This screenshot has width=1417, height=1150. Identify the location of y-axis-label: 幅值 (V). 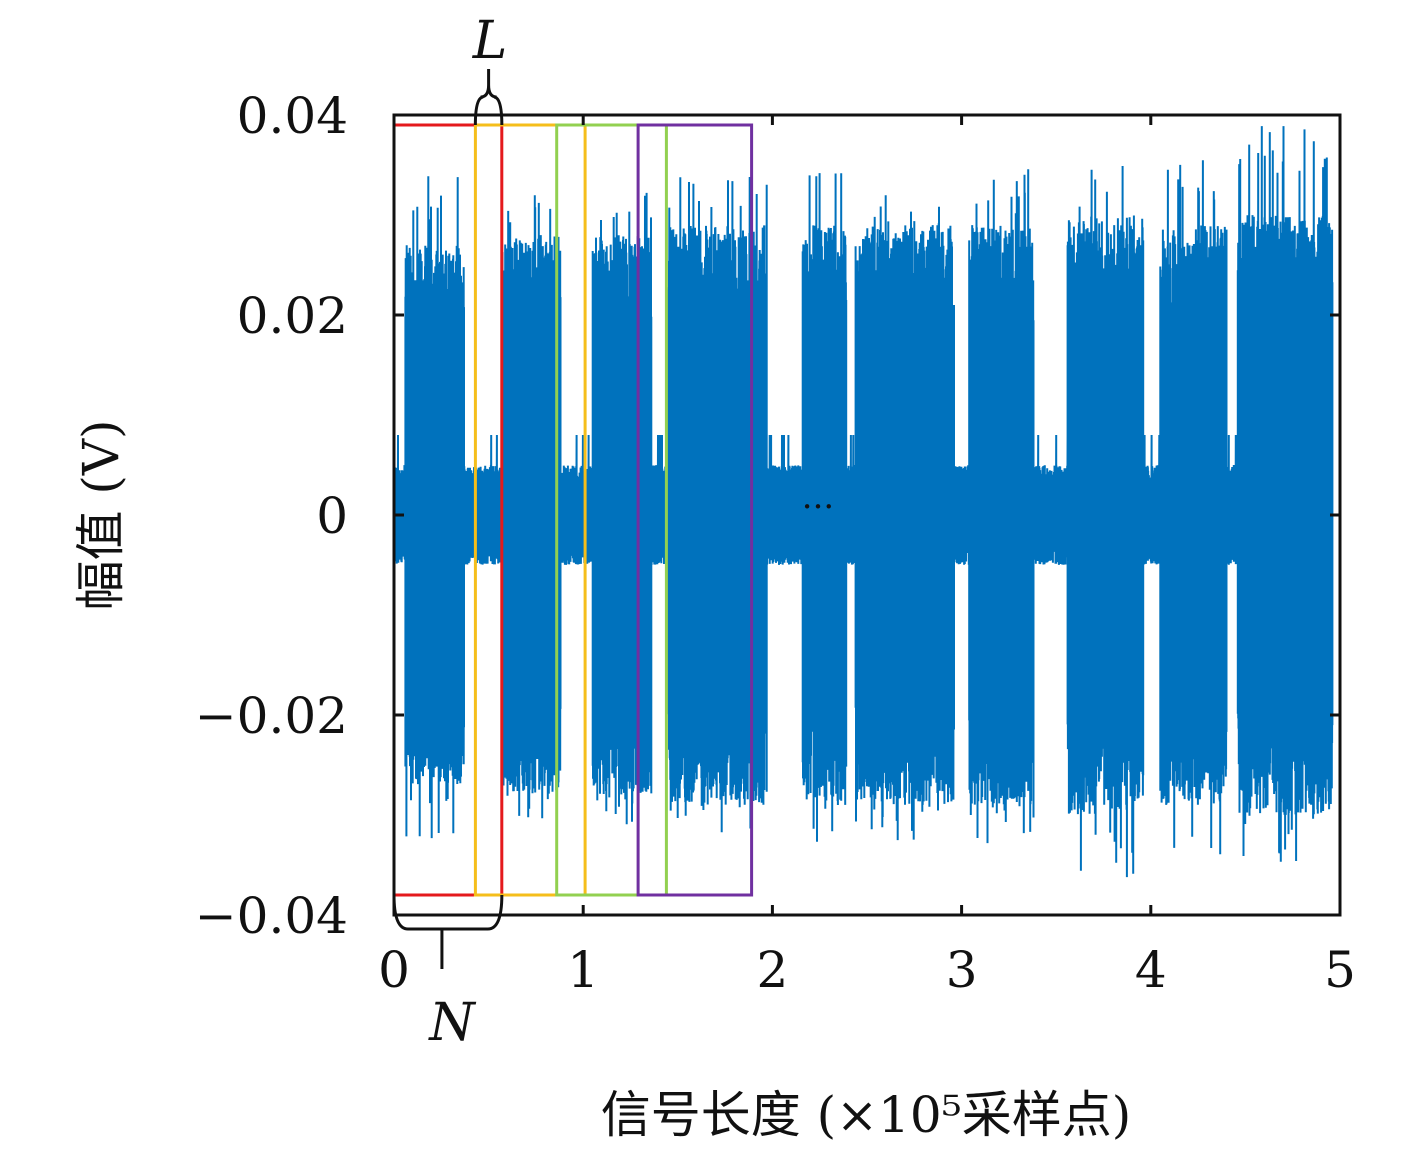
(101, 514).